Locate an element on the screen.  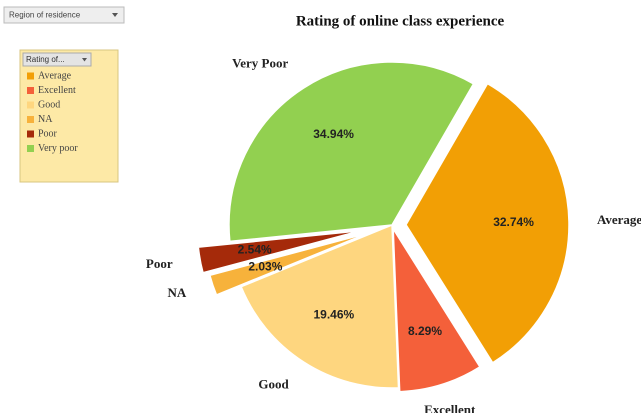
data-label: 19.46% is located at coordinates (333, 315).